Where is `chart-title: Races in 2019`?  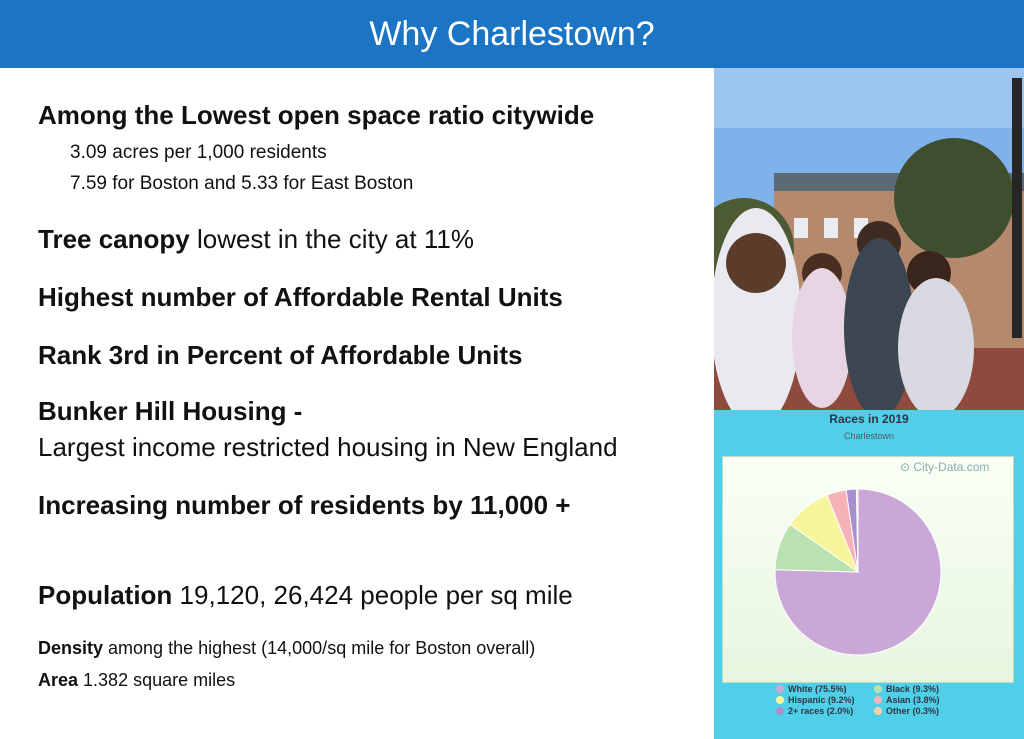 chart-title: Races in 2019 is located at coordinates (869, 419).